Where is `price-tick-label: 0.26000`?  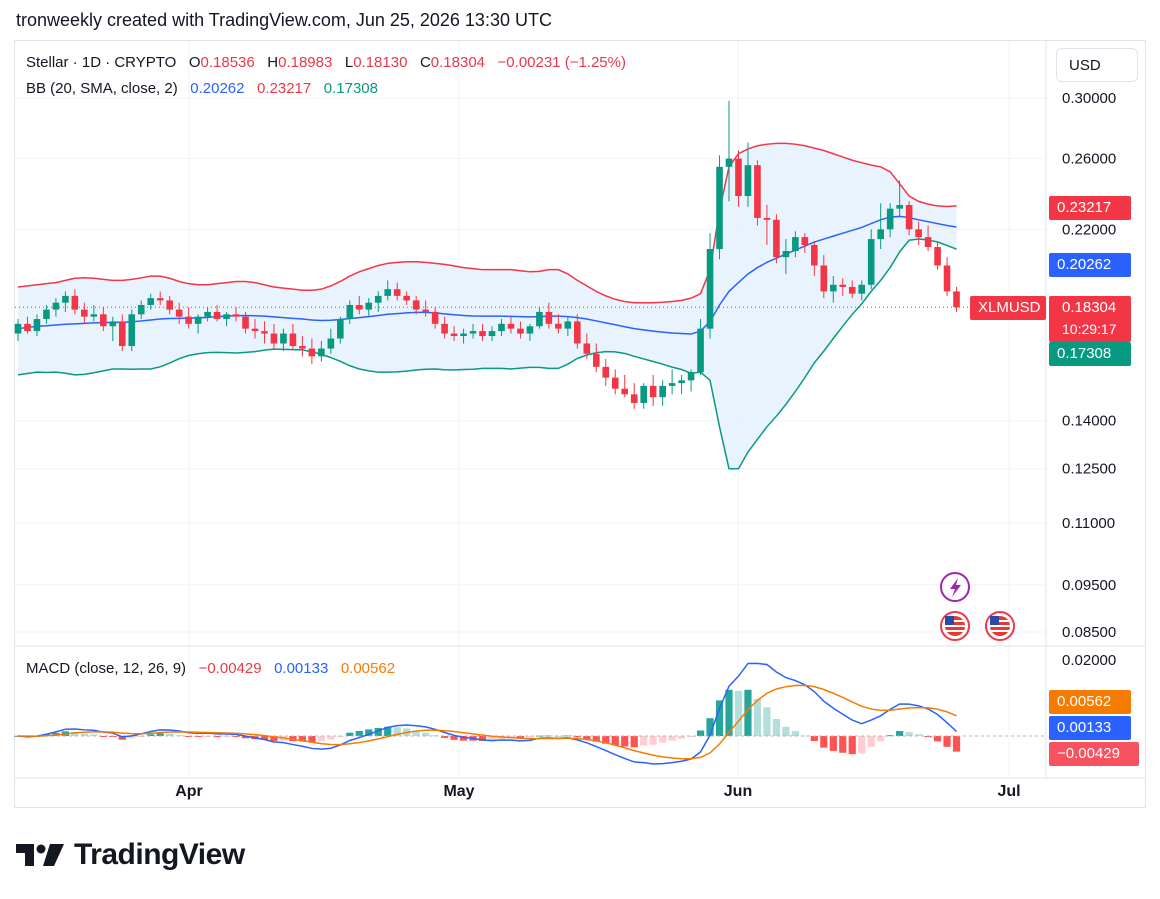
price-tick-label: 0.26000 is located at coordinates (1089, 159).